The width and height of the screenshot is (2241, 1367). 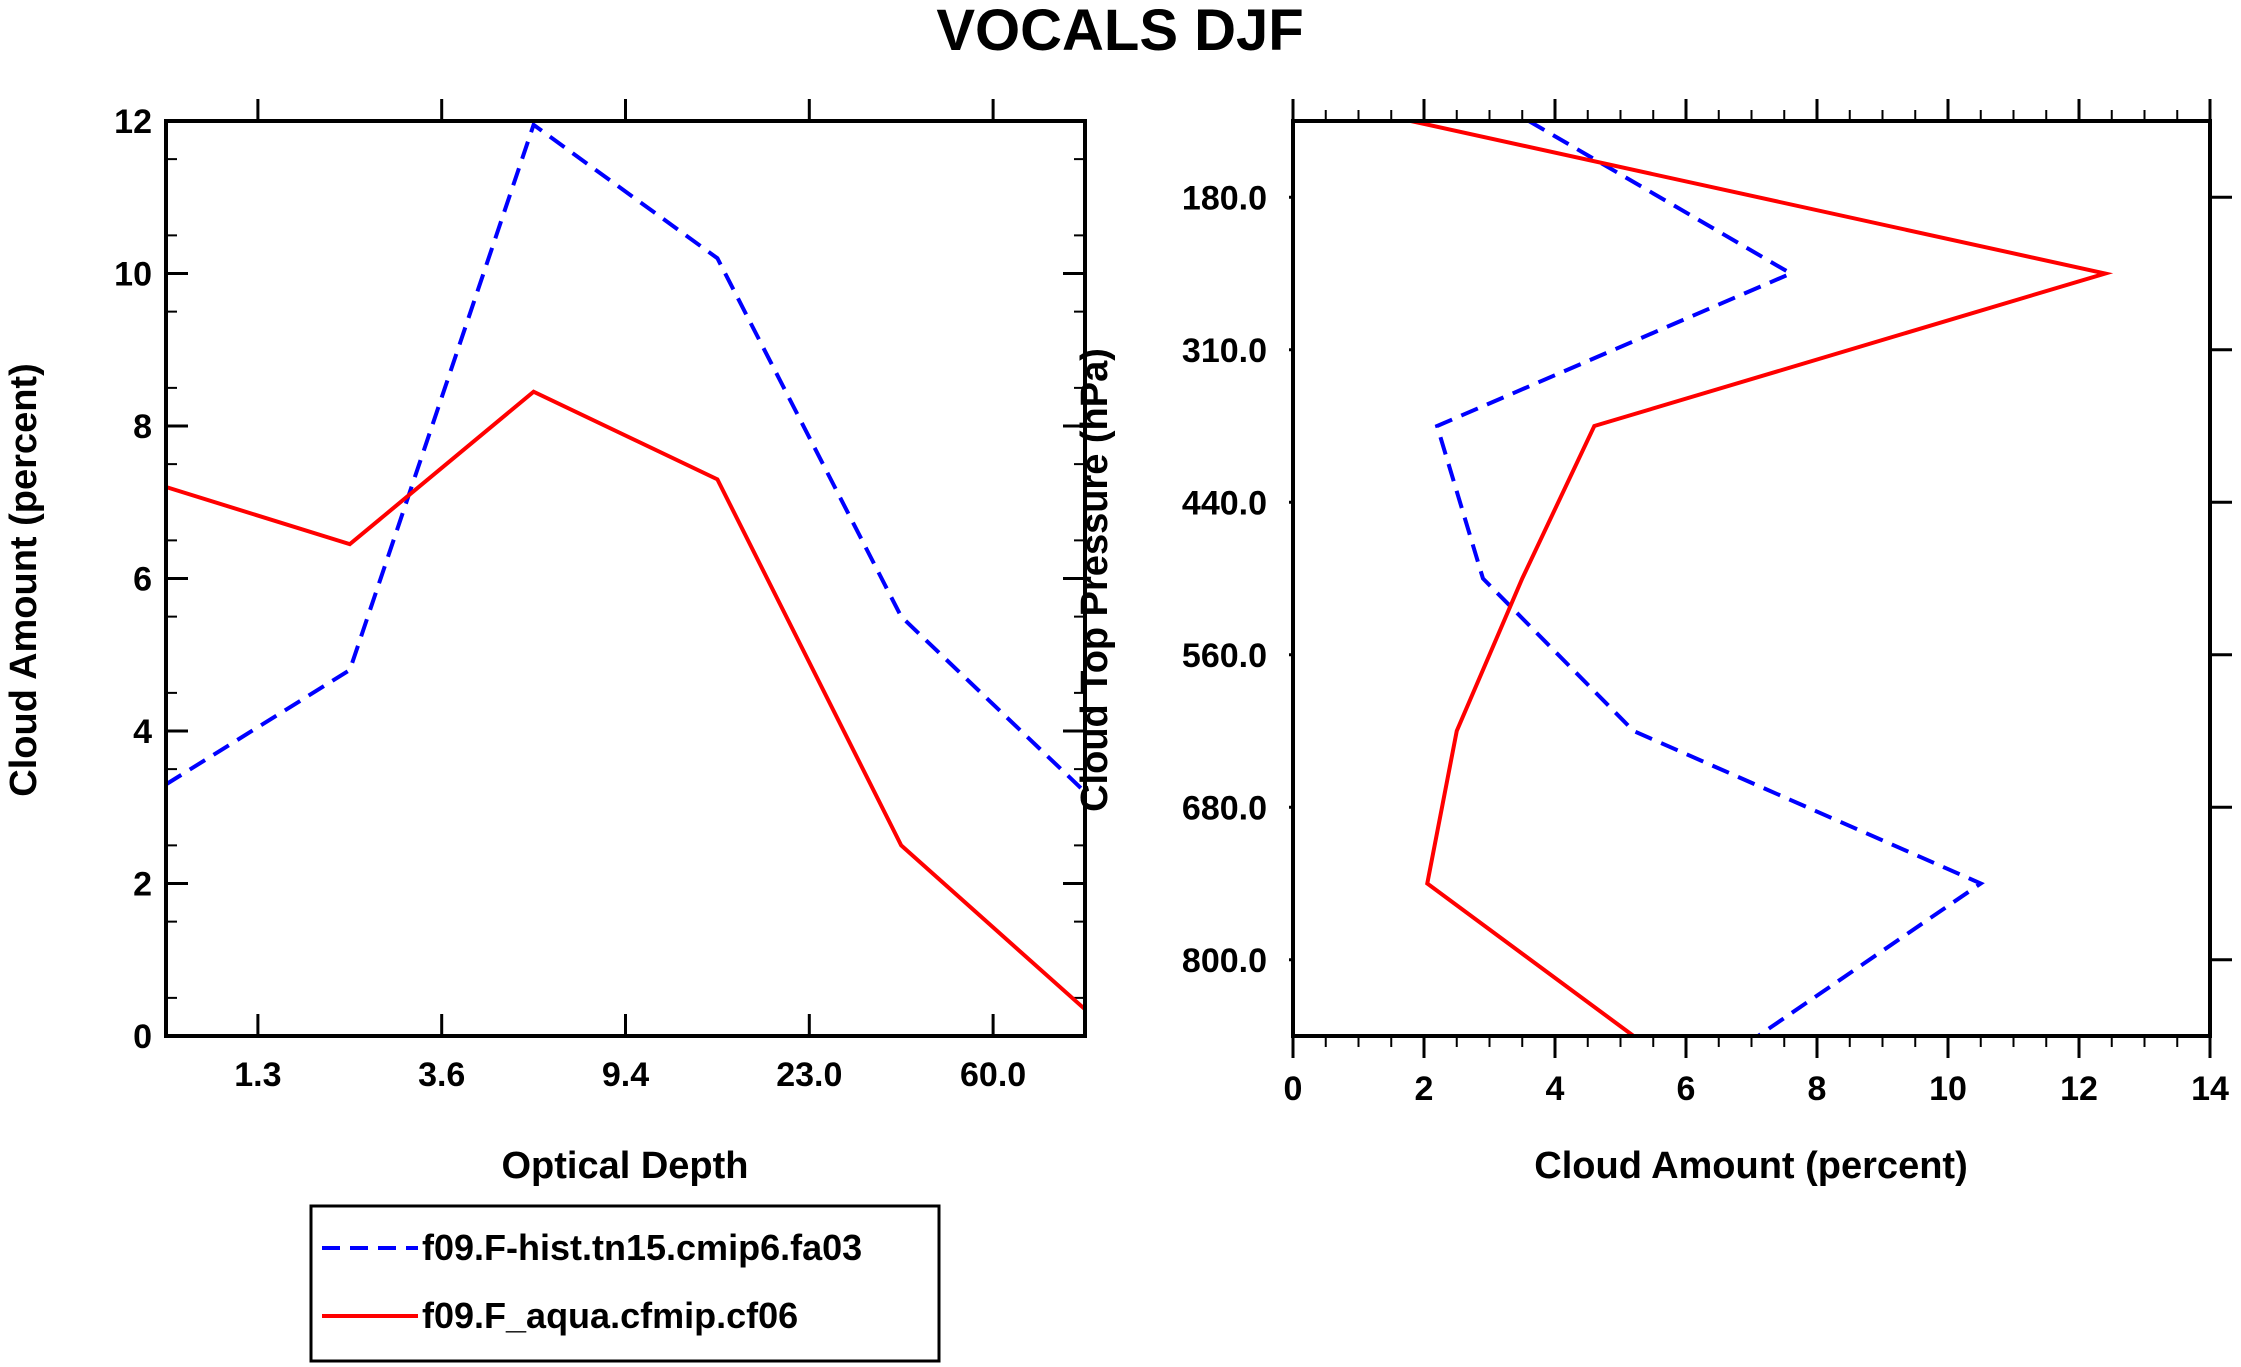 What do you see at coordinates (993, 1075) in the screenshot?
I see `left-x-tick-label: 60.0` at bounding box center [993, 1075].